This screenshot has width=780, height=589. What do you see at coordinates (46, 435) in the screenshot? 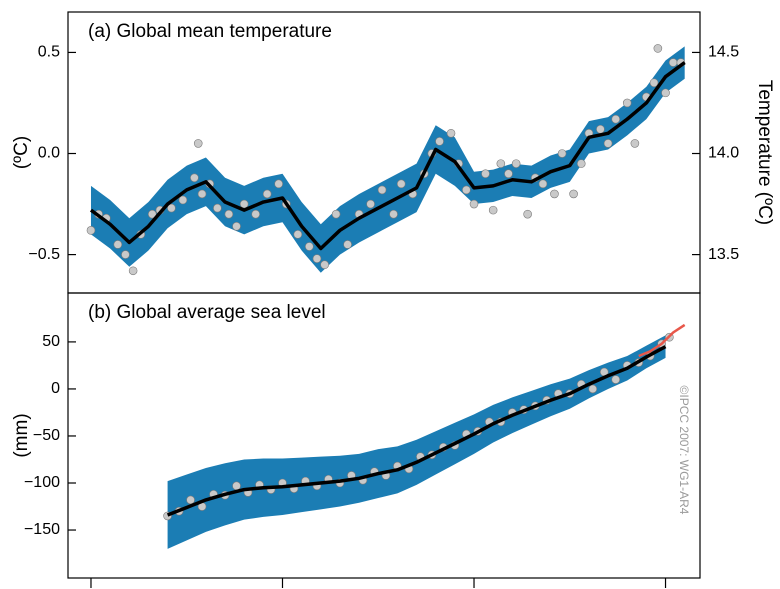
I see `y-tick-label: −50` at bounding box center [46, 435].